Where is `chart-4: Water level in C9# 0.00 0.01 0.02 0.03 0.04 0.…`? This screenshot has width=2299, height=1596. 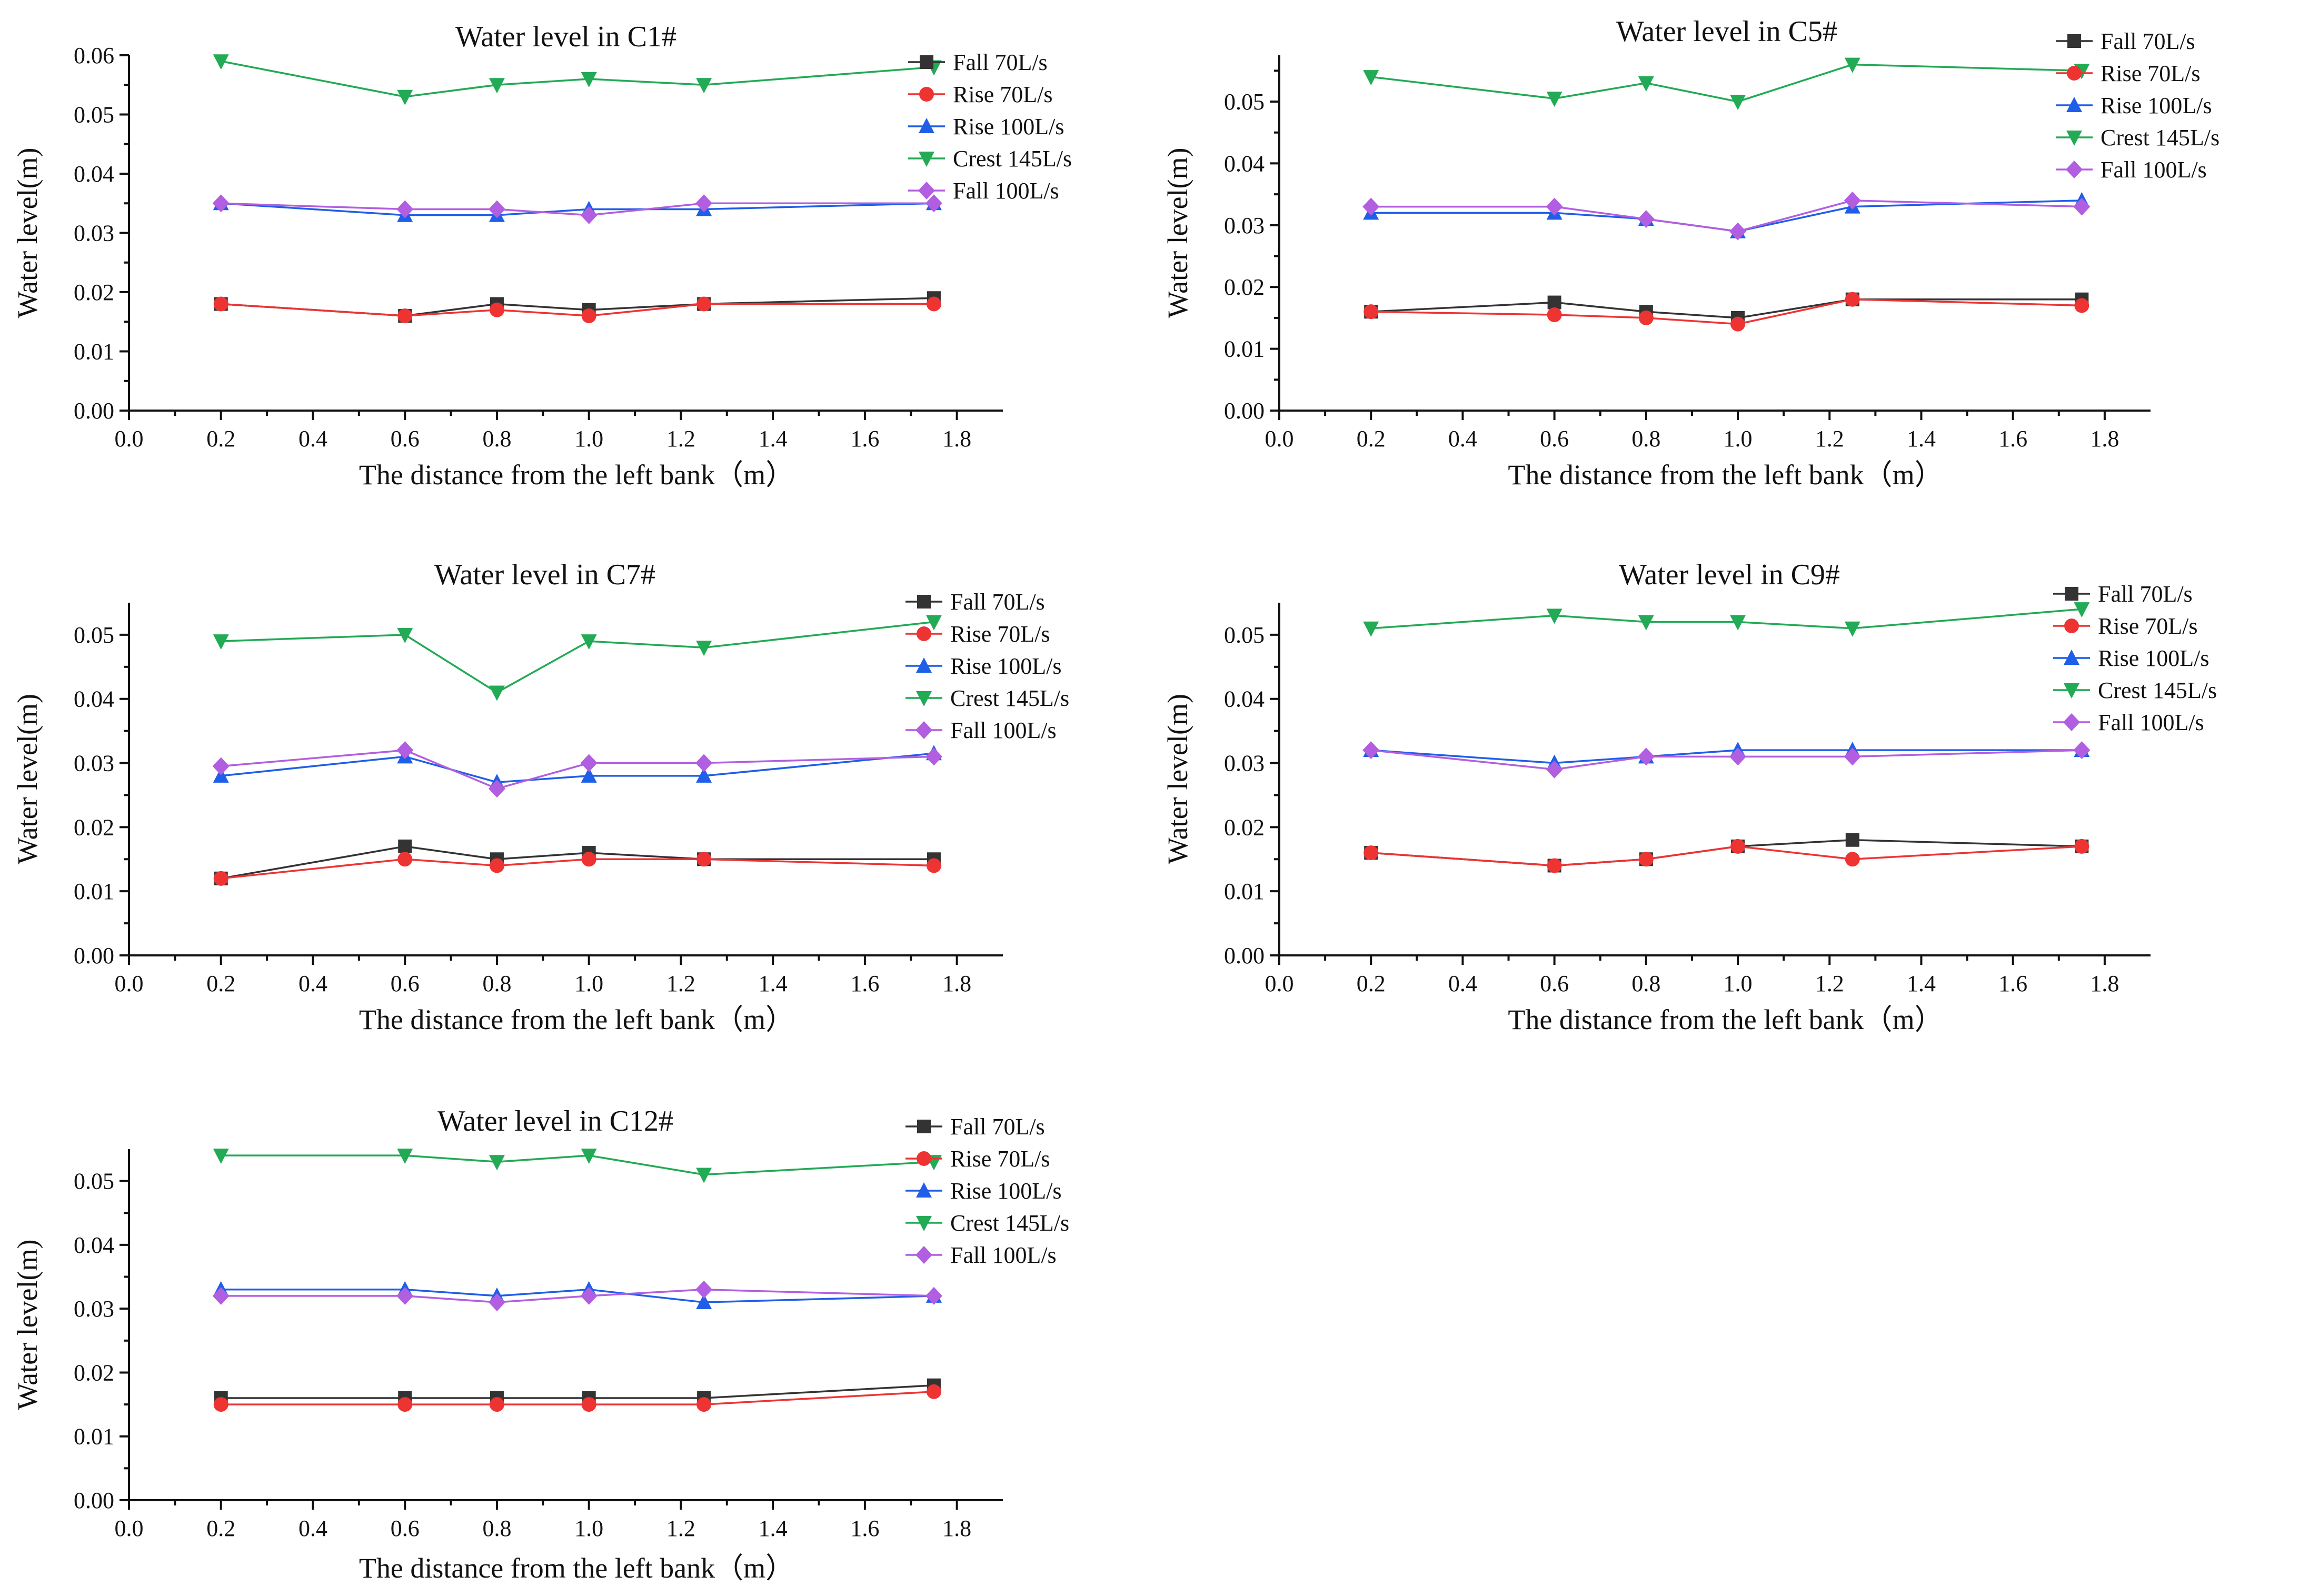
chart-4: Water level in C9# 0.00 0.01 0.02 0.03 0.04 0.… is located at coordinates (1690, 797).